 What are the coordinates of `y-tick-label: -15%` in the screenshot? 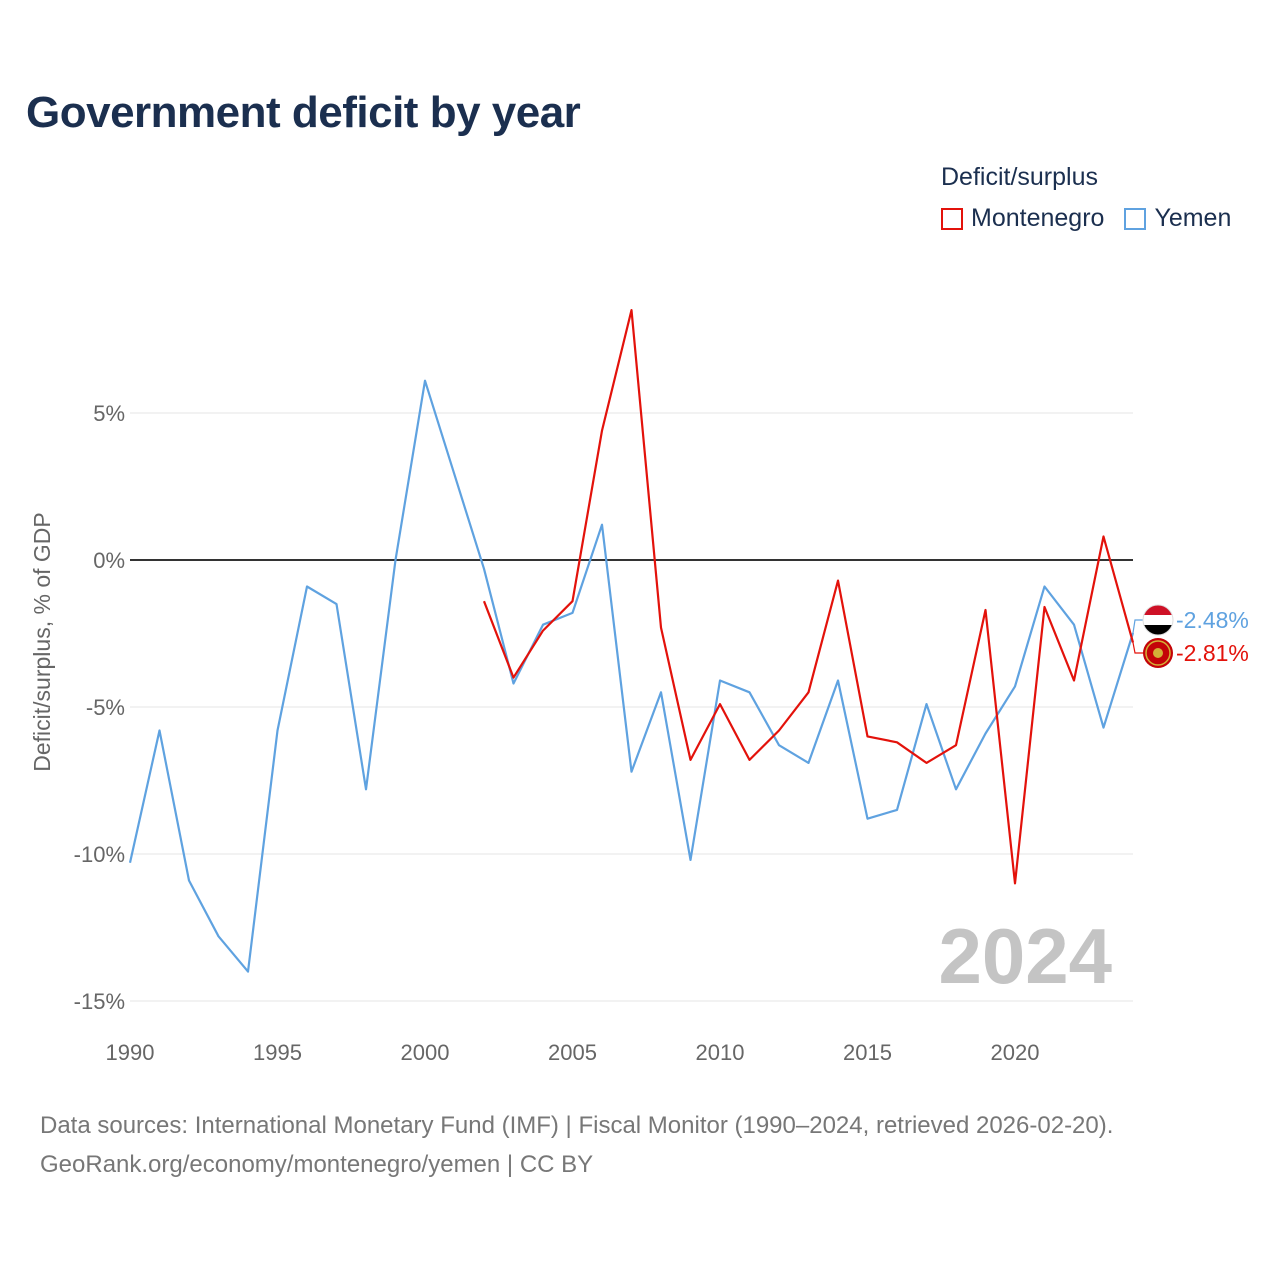 It's located at (99, 1001).